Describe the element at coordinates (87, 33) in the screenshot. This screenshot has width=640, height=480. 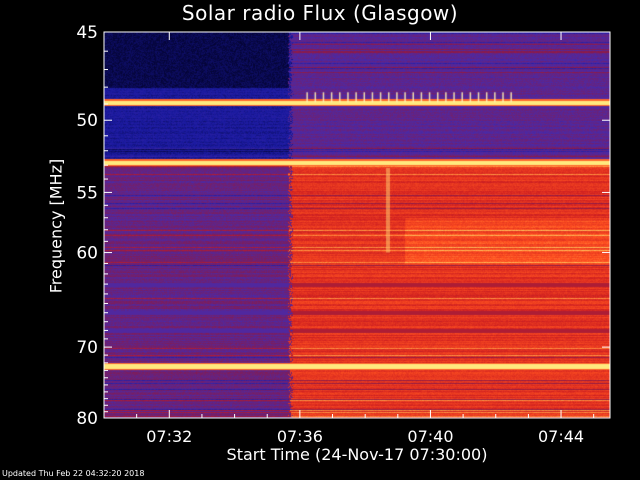
I see `y-tick-label: 45` at that location.